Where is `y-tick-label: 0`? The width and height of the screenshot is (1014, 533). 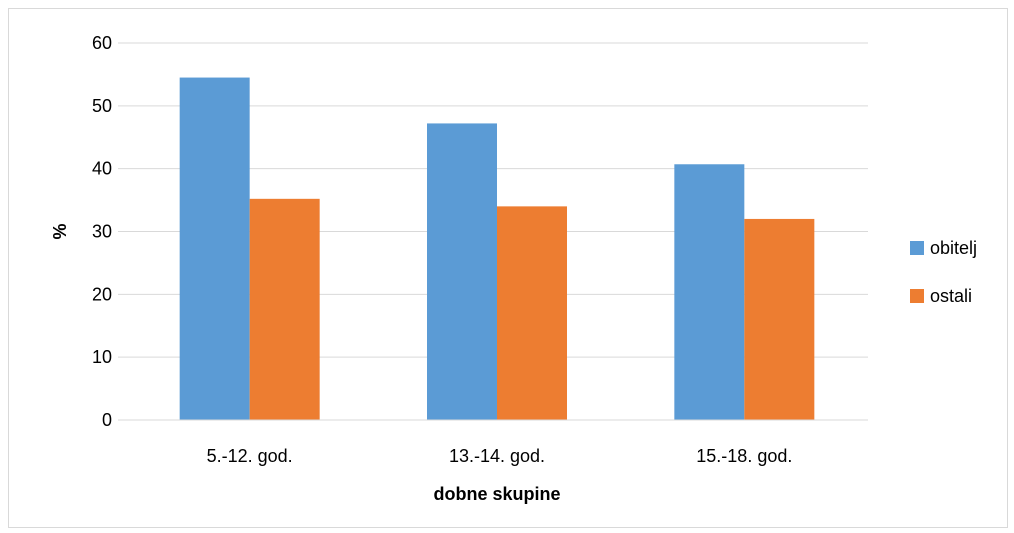 y-tick-label: 0 is located at coordinates (107, 420).